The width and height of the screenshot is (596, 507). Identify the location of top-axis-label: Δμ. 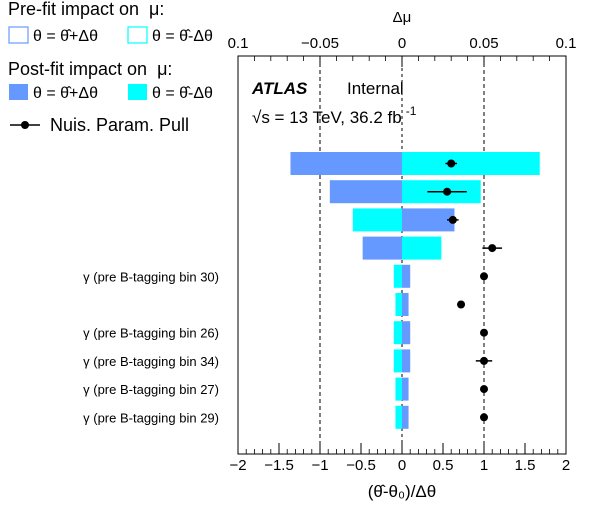
(402, 17).